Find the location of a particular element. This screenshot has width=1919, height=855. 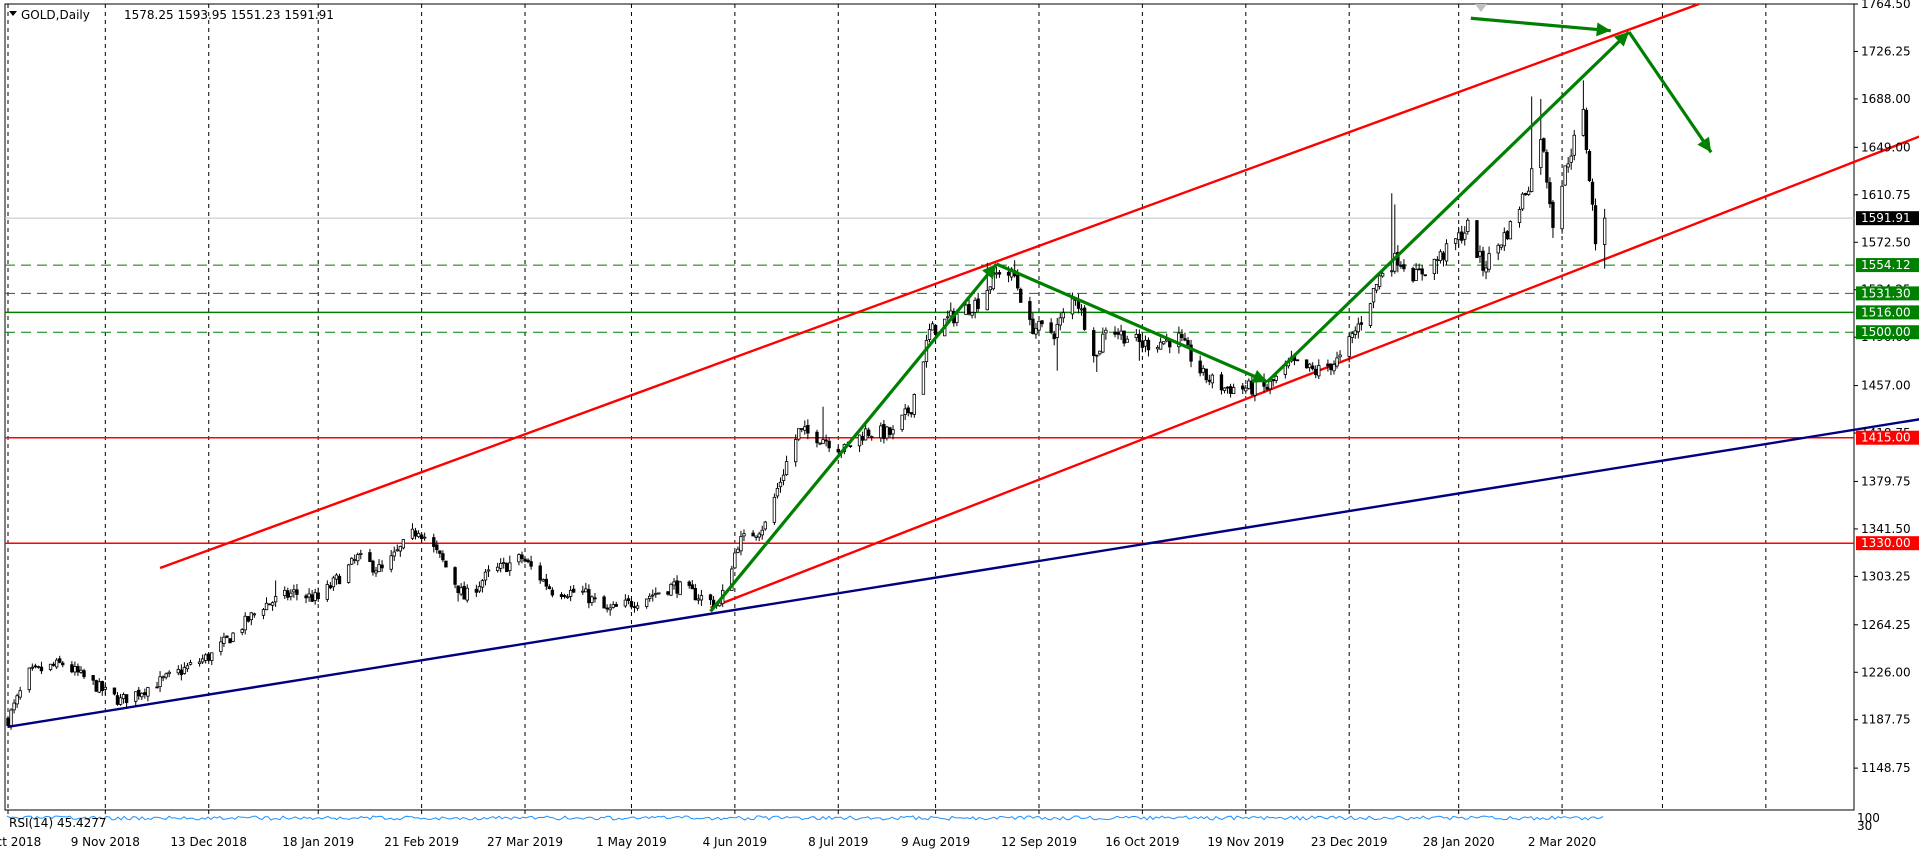

y-tick-label: 1726.25 is located at coordinates (1886, 51).